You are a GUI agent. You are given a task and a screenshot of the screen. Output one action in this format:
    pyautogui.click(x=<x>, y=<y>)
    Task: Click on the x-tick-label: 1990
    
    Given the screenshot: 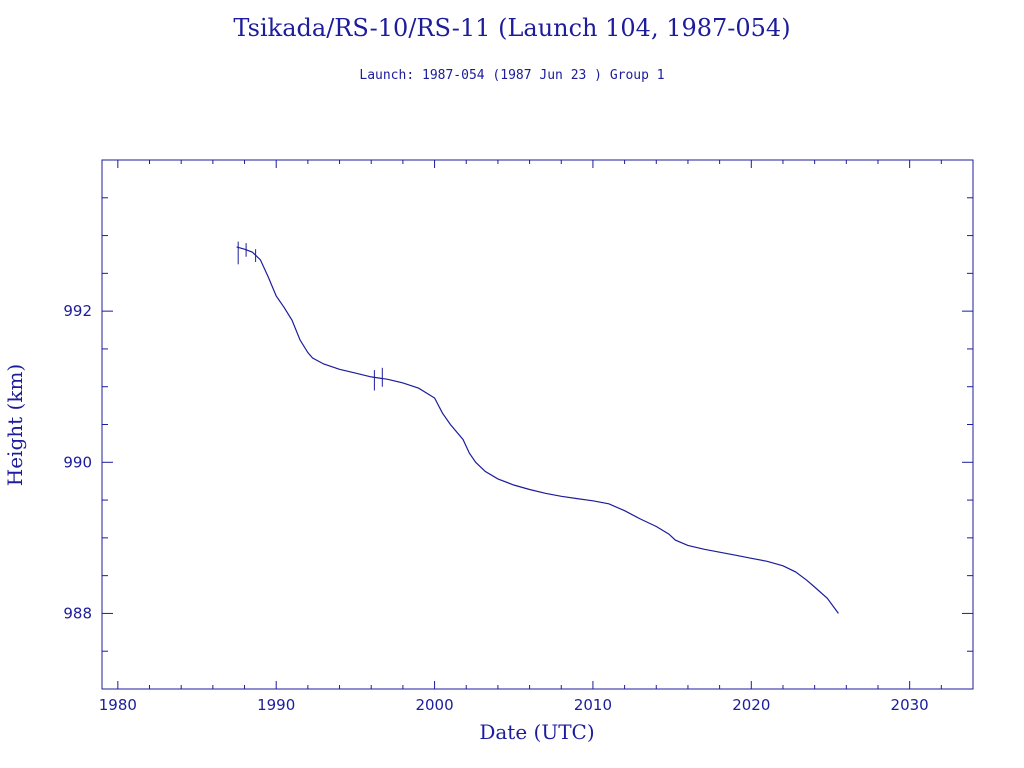 What is the action you would take?
    pyautogui.click(x=276, y=705)
    